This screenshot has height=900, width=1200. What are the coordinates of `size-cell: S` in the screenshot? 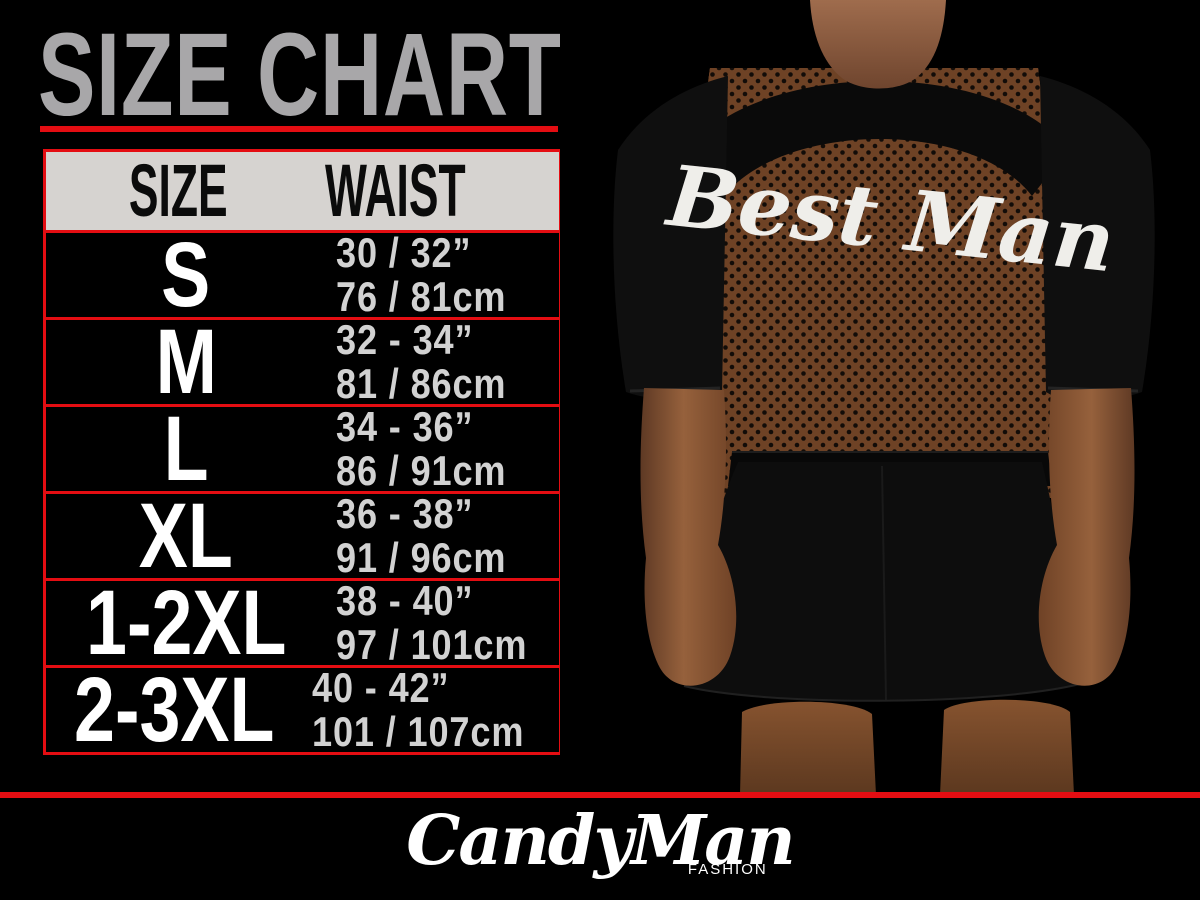 It's located at (186, 274).